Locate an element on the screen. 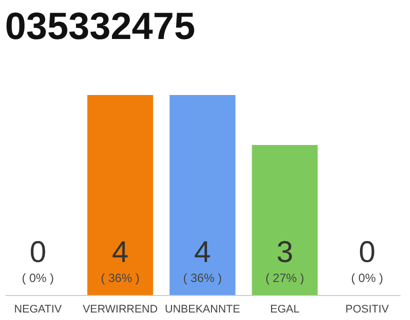 The height and width of the screenshot is (320, 410). x-tick-label: UNBEKANNTE is located at coordinates (202, 310).